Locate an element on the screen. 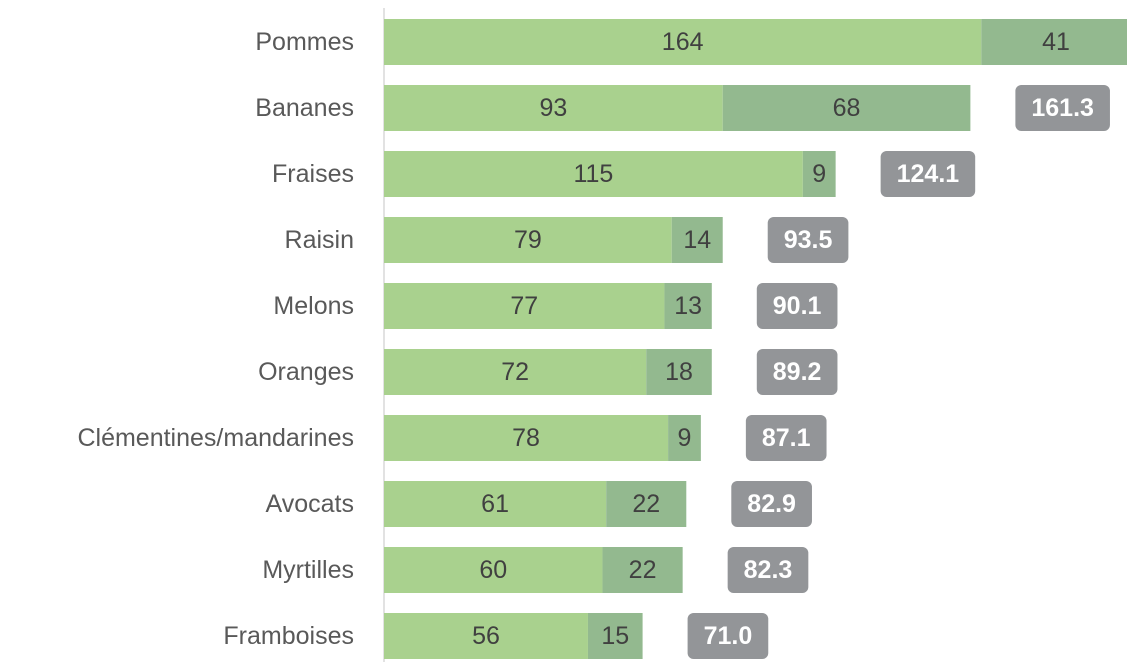 This screenshot has width=1127, height=662. value-label: 115 is located at coordinates (593, 174).